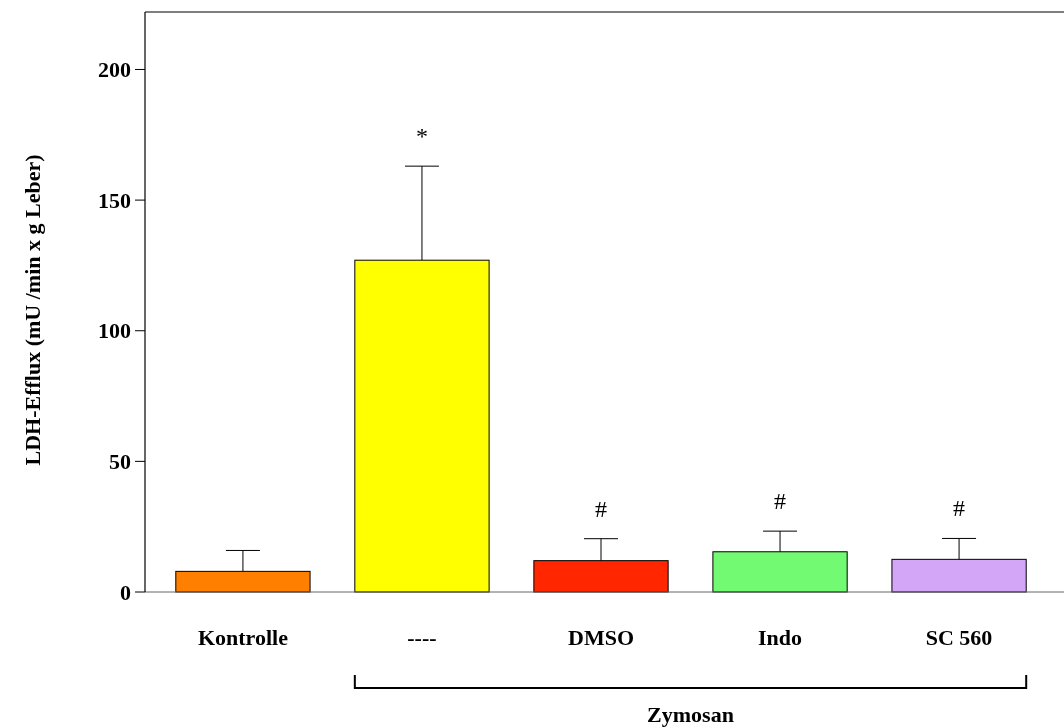 This screenshot has height=728, width=1064. Describe the element at coordinates (243, 637) in the screenshot. I see `x-tick-label: Kontrolle` at that location.